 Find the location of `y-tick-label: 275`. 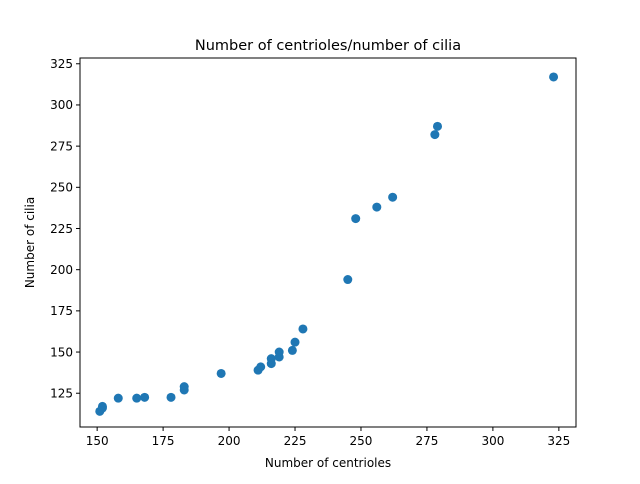

y-tick-label: 275 is located at coordinates (61, 146).